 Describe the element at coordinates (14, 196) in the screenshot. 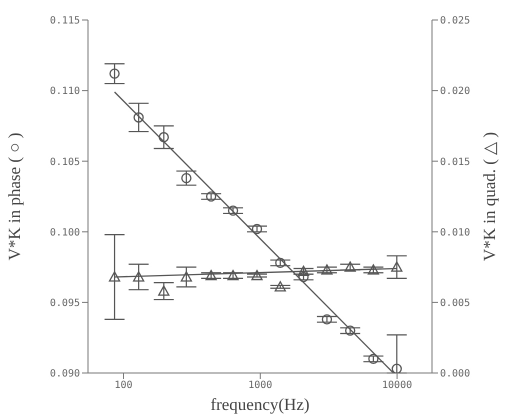

I see `y-axis-title: V*K in phase ( ○ )` at that location.